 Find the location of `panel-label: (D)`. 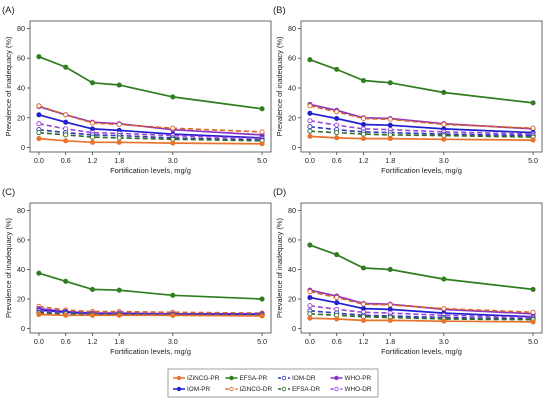

panel-label: (D) is located at coordinates (279, 192).